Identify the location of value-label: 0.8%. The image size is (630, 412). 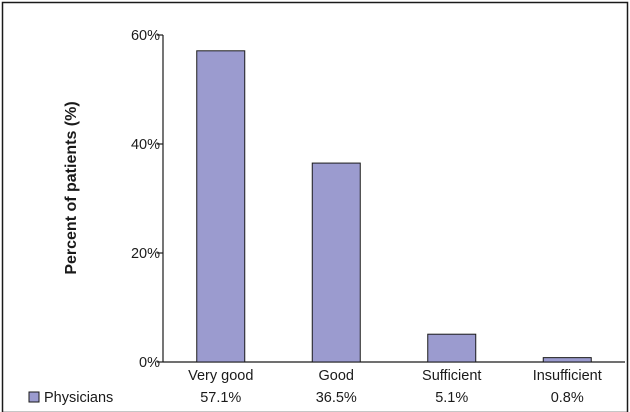
(567, 398).